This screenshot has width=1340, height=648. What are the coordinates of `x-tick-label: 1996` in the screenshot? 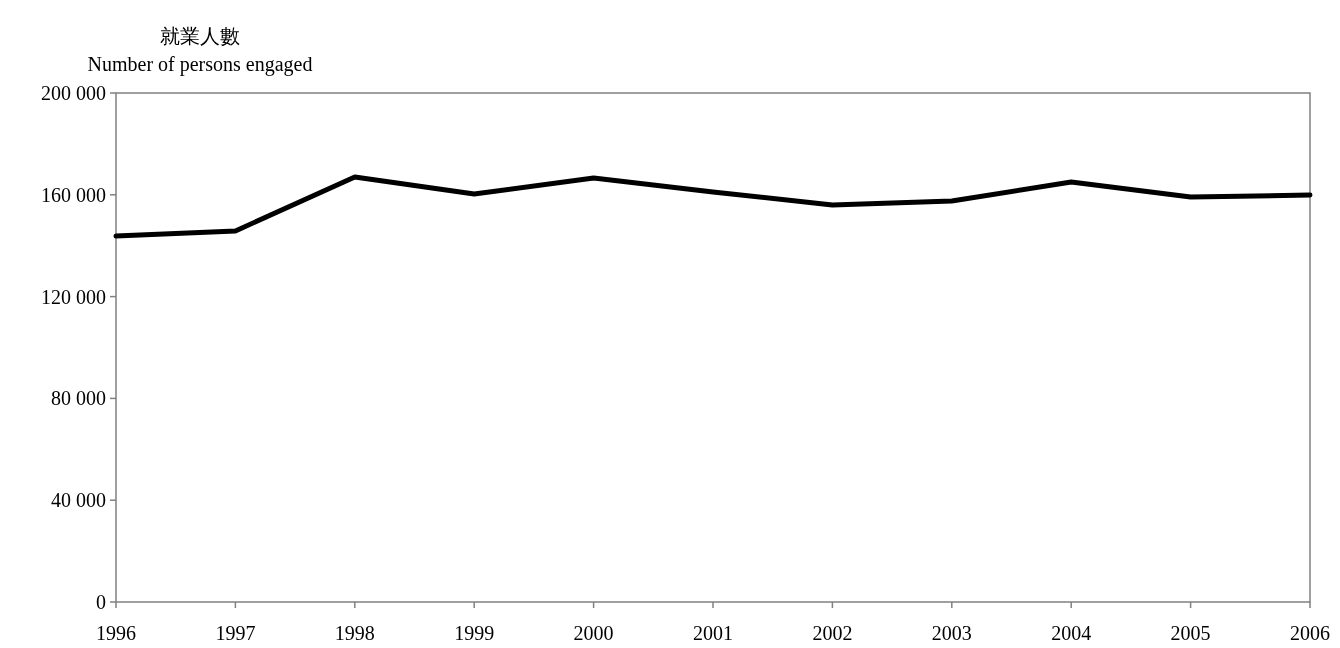 It's located at (116, 633).